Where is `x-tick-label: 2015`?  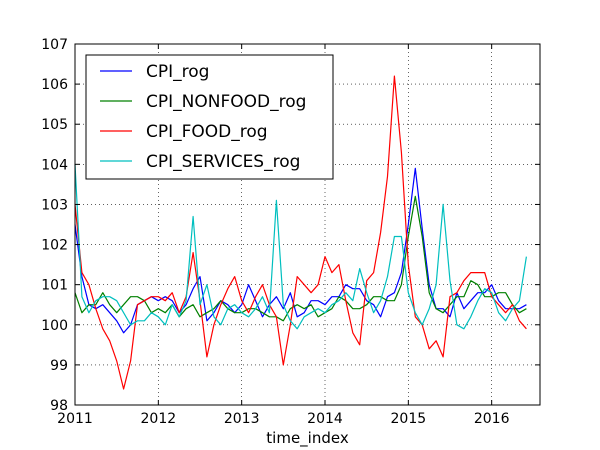
x-tick-label: 2015 is located at coordinates (409, 419).